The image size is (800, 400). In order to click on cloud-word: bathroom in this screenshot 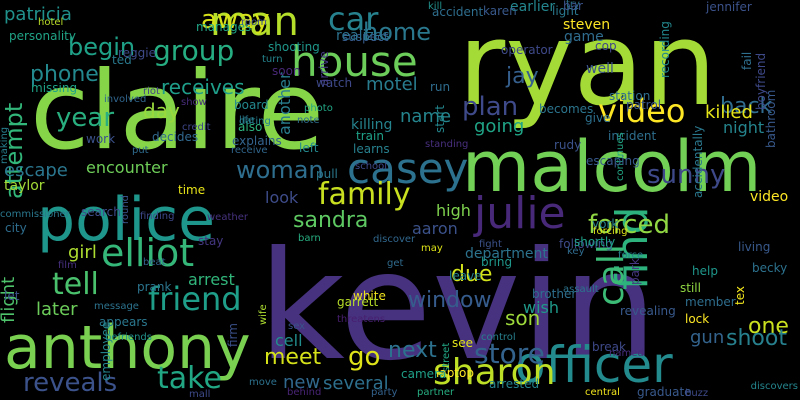, I will do `click(771, 118)`.